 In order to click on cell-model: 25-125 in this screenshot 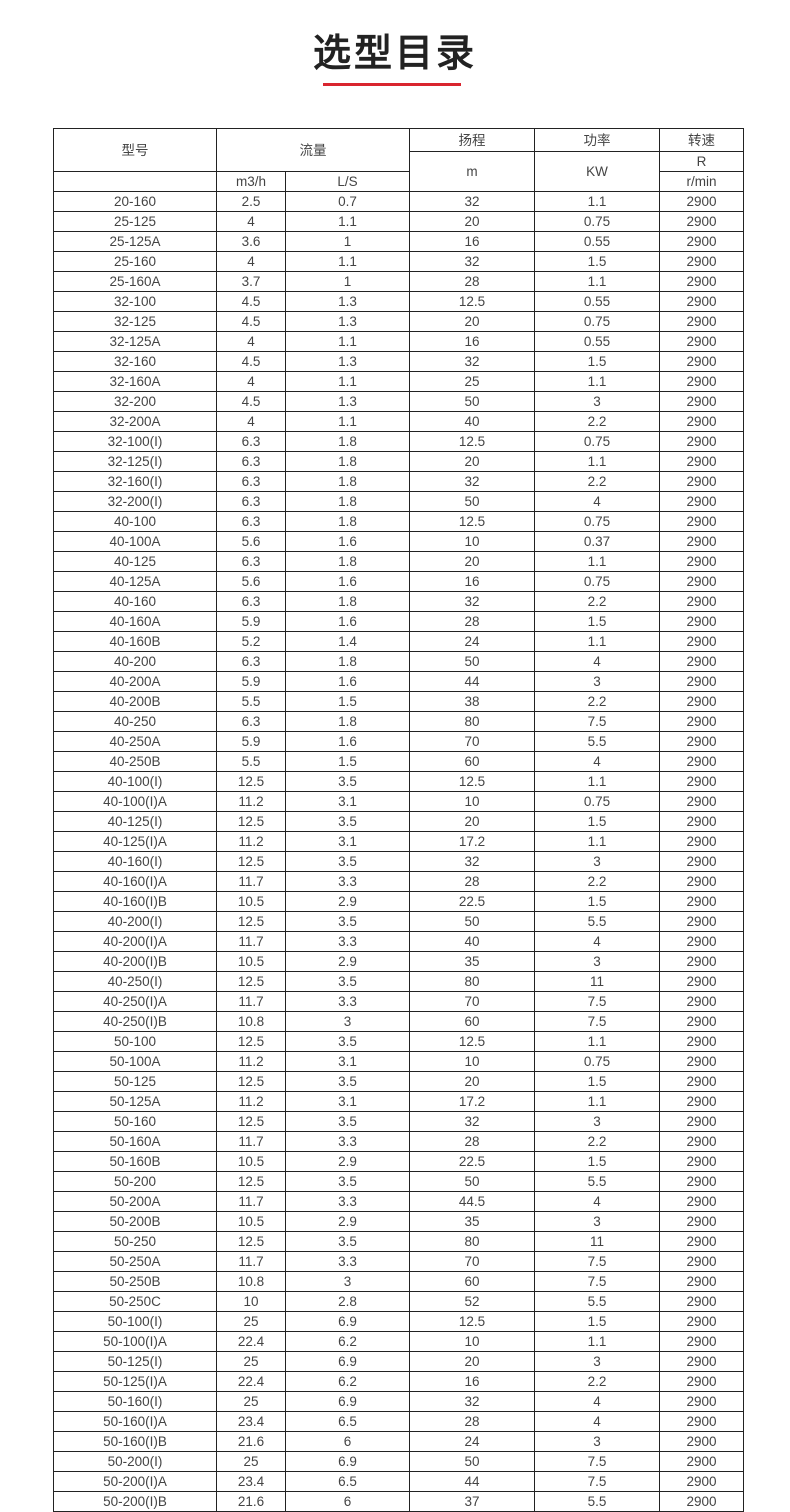, I will do `click(135, 221)`.